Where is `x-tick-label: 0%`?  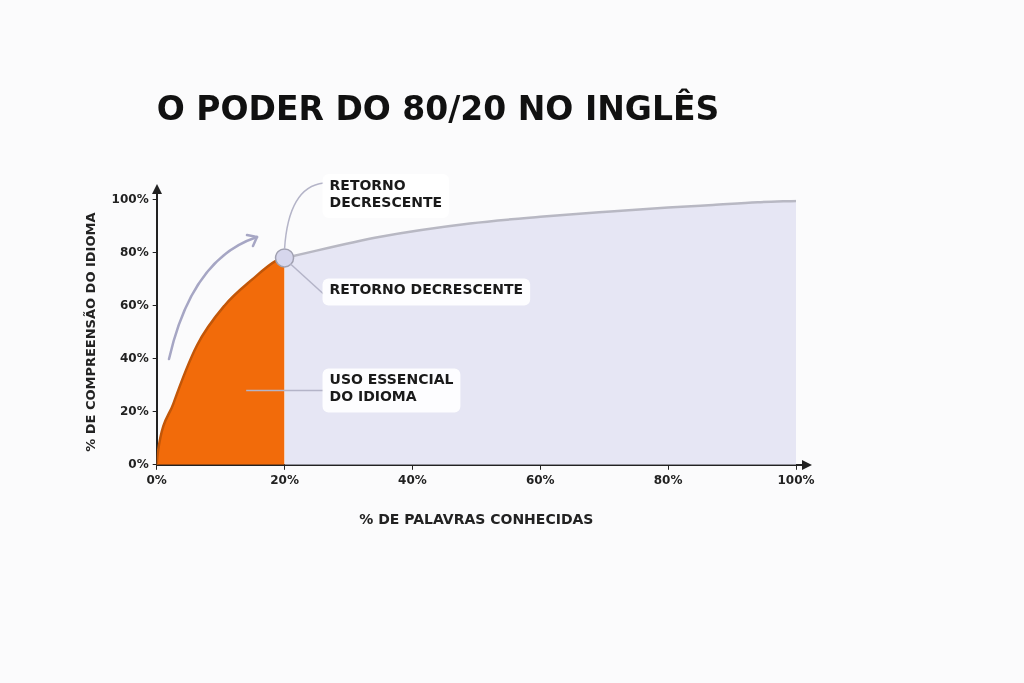 x-tick-label: 0% is located at coordinates (156, 480).